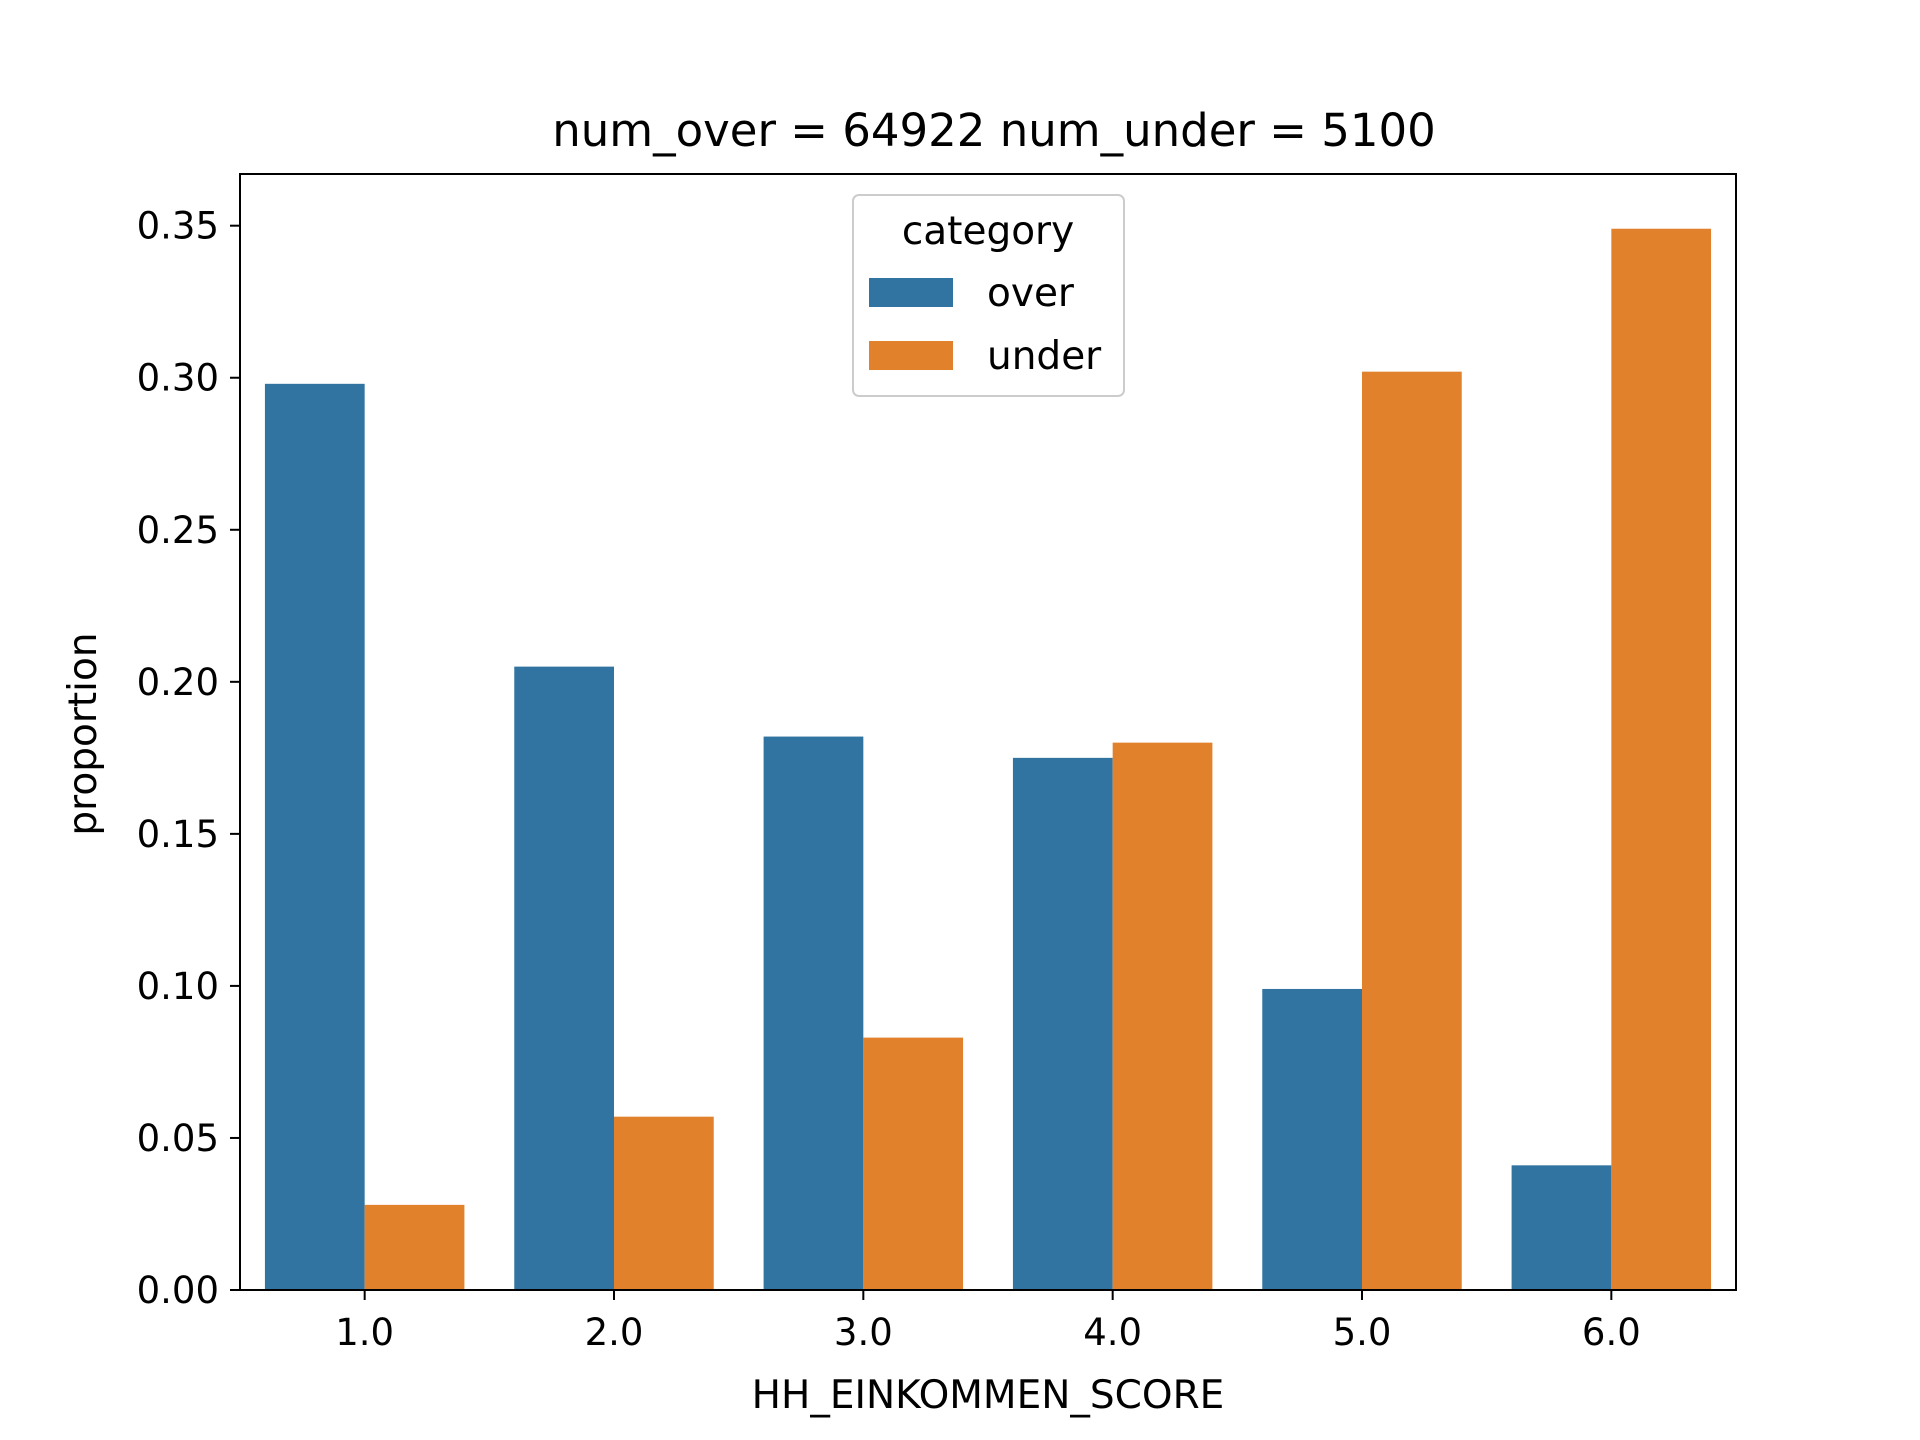 This screenshot has height=1440, width=1920. Describe the element at coordinates (988, 231) in the screenshot. I see `legend-title: category` at that location.